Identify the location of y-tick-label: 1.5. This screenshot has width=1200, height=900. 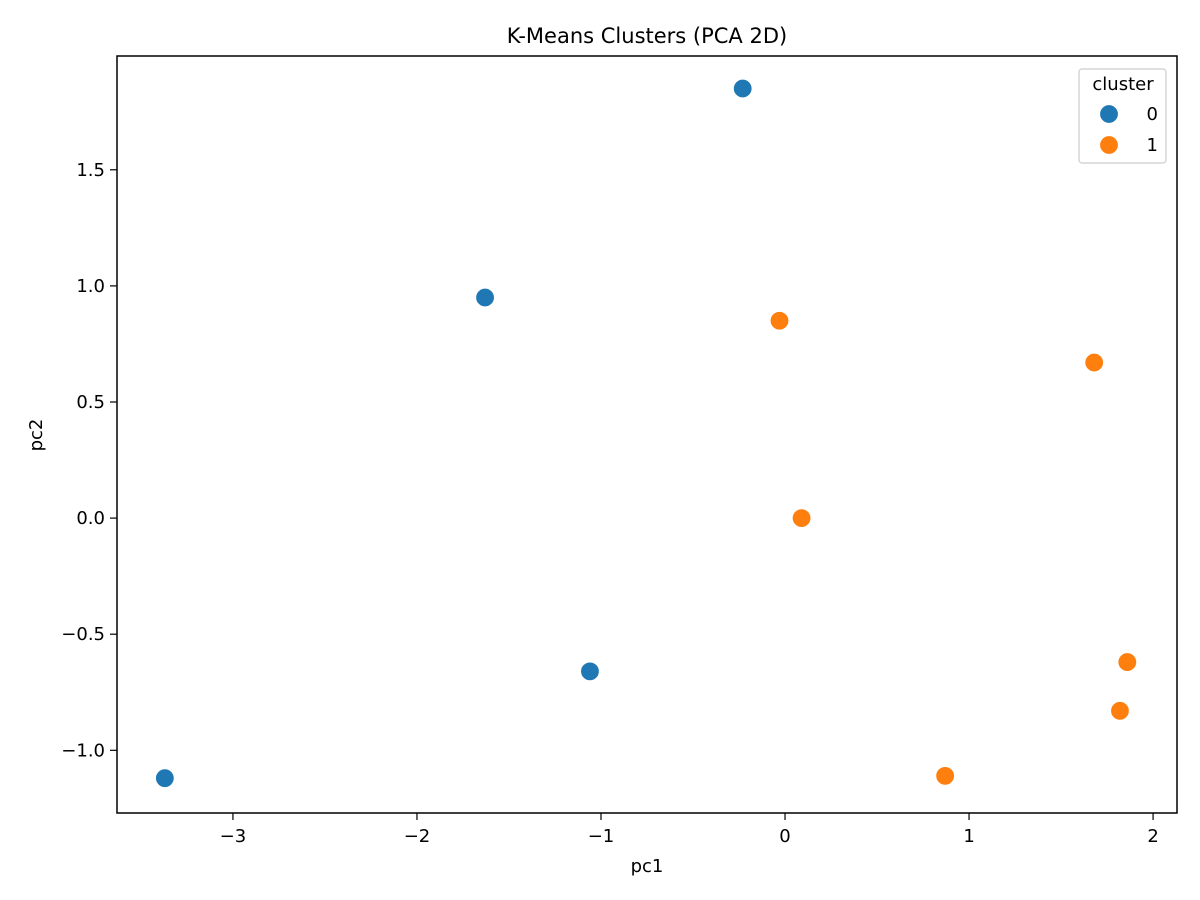
(90, 170).